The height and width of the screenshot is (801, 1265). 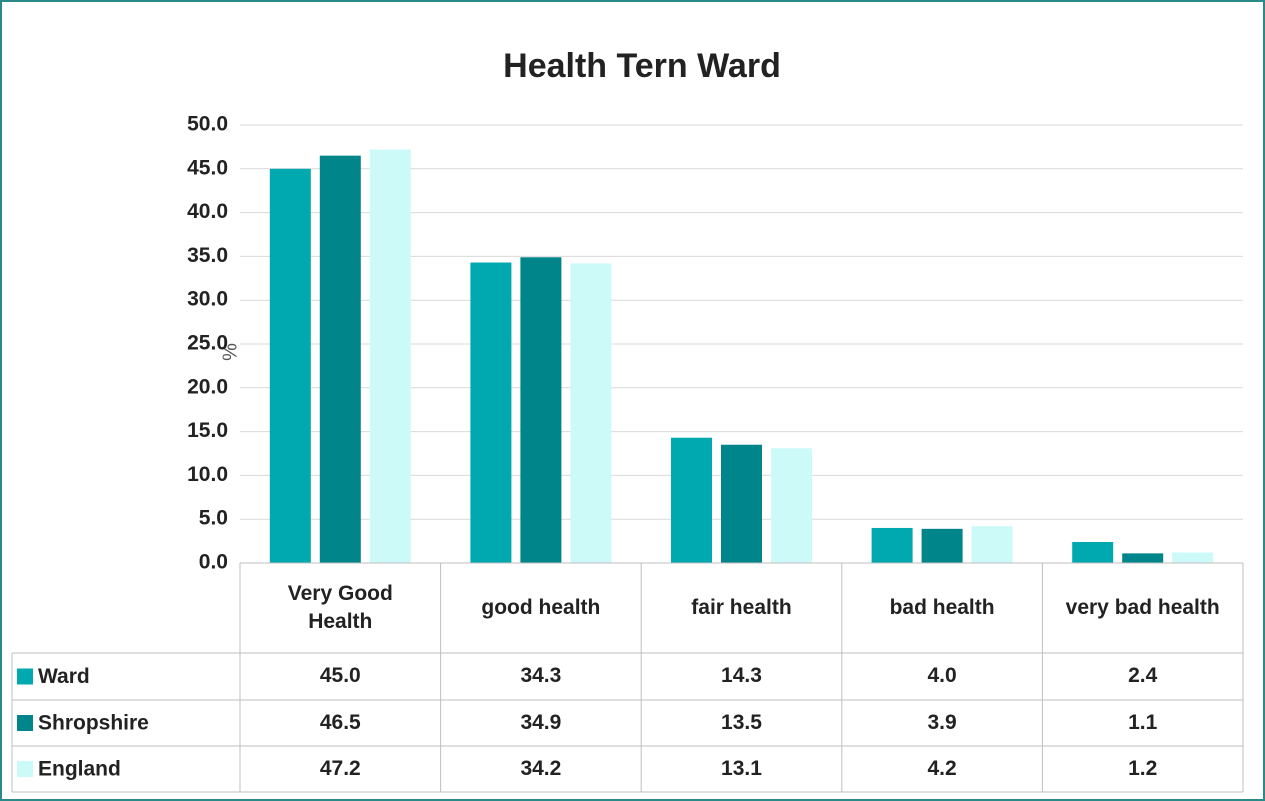 I want to click on table-value-box: 34.3, so click(x=541, y=676).